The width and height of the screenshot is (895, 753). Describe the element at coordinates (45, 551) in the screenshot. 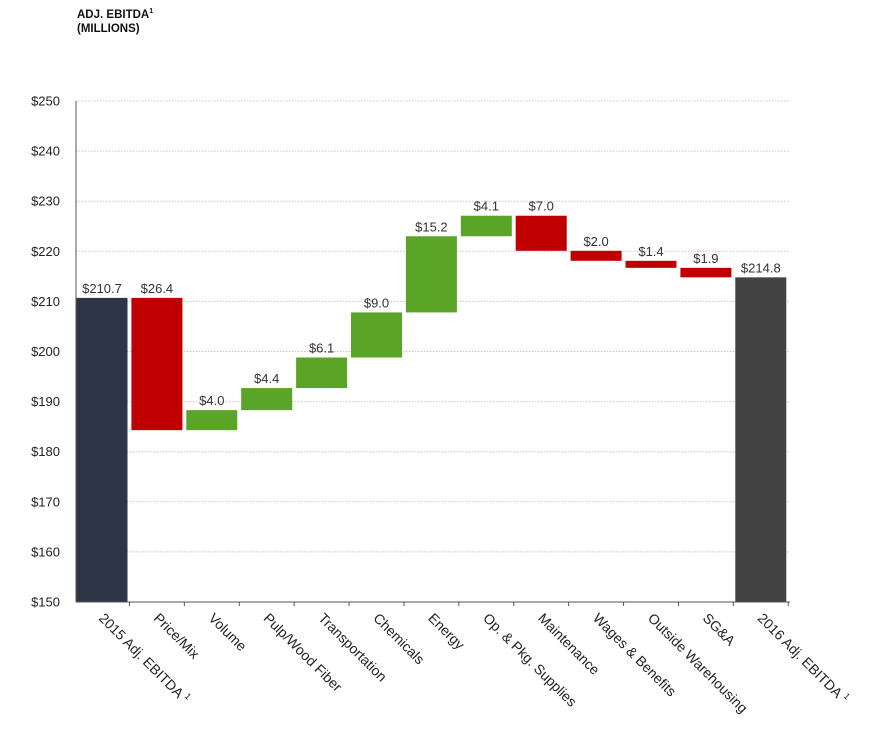

I see `y-tick-label: $160` at that location.